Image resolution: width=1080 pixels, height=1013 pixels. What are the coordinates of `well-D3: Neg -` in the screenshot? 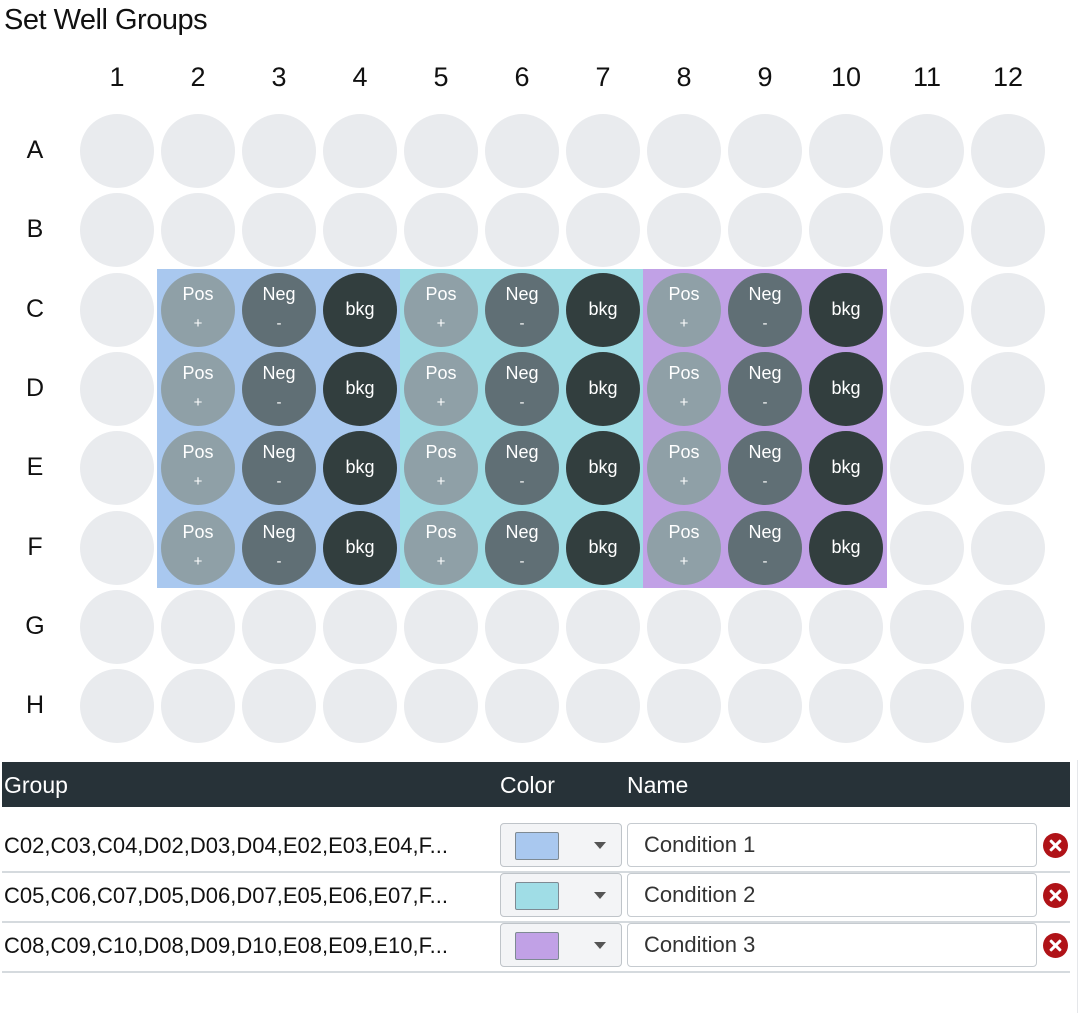 It's located at (279, 388).